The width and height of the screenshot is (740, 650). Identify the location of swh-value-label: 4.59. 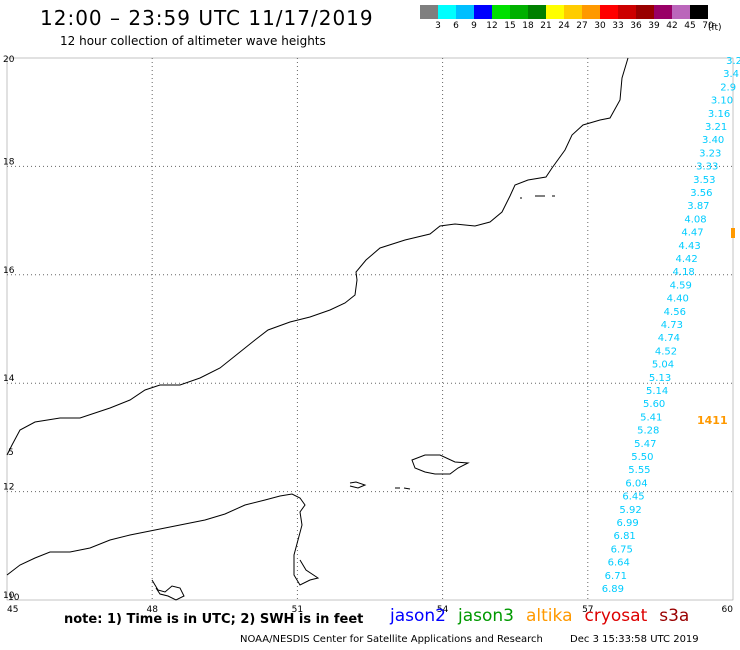
(681, 285).